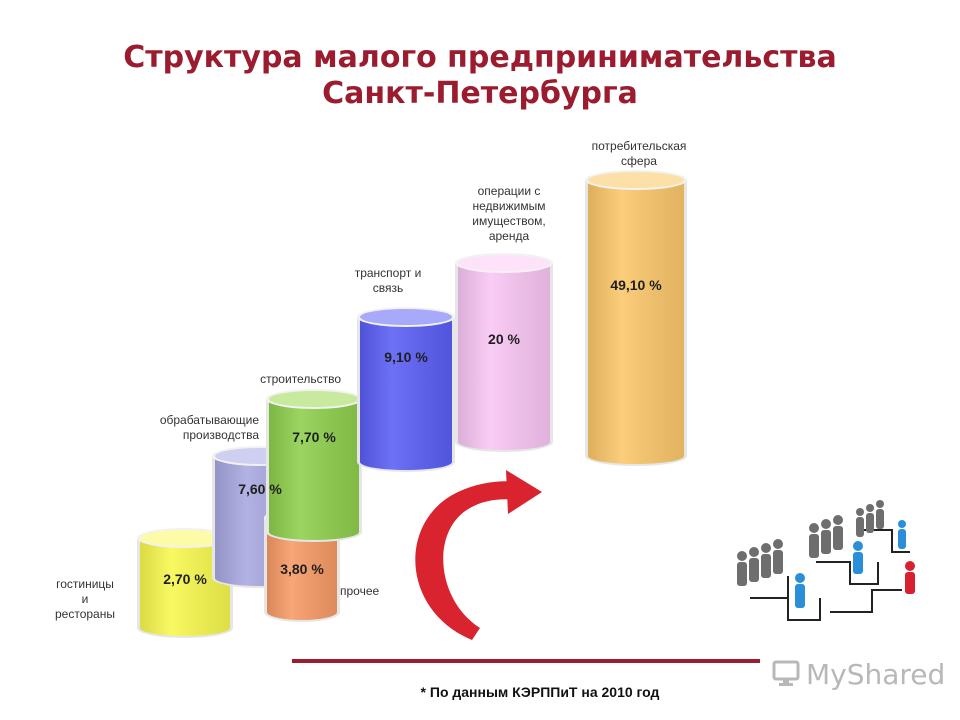 The image size is (960, 720). I want to click on value-label: 9,10 %, so click(406, 357).